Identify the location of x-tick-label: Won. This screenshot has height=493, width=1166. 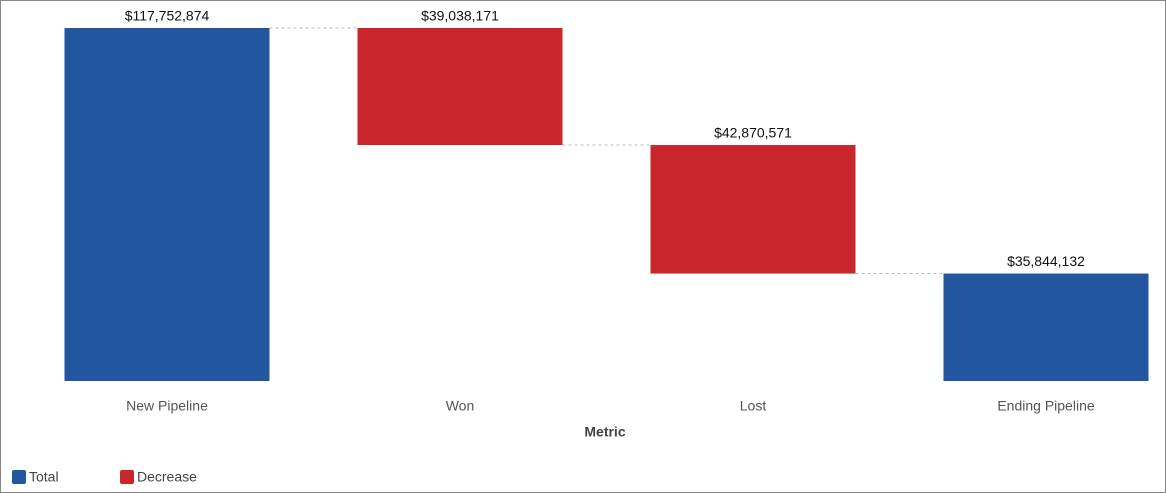
(460, 406).